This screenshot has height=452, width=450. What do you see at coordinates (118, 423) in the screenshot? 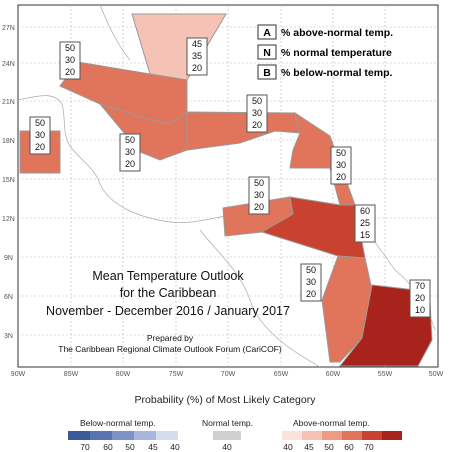
I see `legend-below-label: Below-normal temp.` at bounding box center [118, 423].